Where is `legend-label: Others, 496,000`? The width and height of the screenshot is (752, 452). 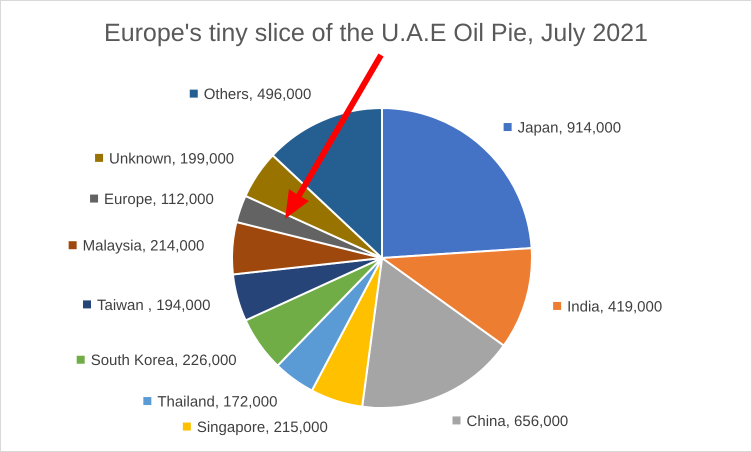
legend-label: Others, 496,000 is located at coordinates (258, 95).